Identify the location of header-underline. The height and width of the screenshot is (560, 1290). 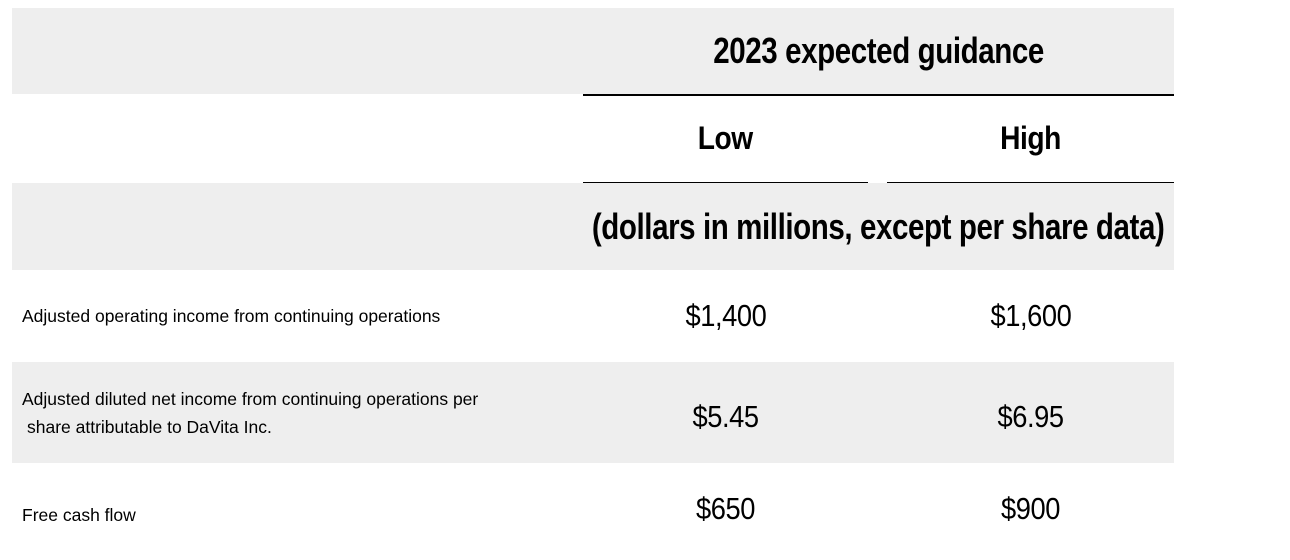
(878, 95).